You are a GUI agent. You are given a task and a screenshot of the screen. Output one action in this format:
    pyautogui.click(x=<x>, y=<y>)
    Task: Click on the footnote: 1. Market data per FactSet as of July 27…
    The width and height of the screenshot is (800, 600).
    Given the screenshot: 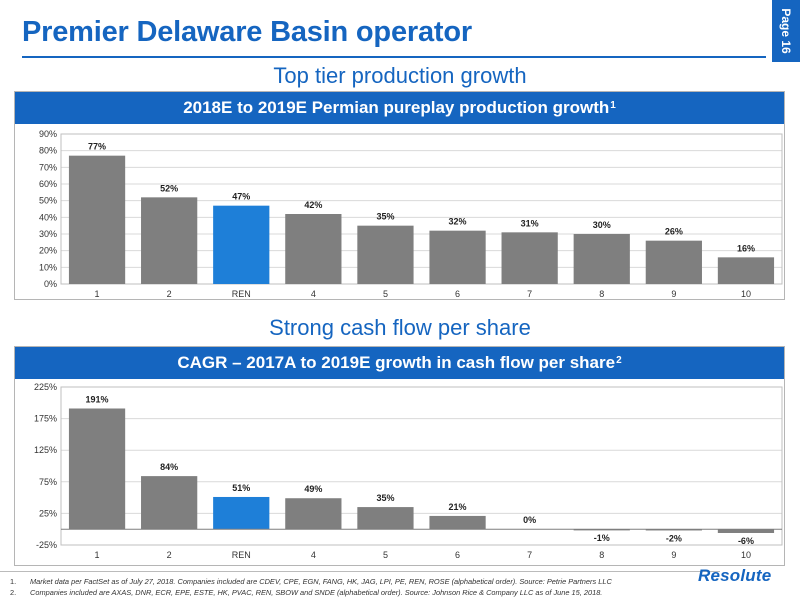 What is the action you would take?
    pyautogui.click(x=350, y=581)
    